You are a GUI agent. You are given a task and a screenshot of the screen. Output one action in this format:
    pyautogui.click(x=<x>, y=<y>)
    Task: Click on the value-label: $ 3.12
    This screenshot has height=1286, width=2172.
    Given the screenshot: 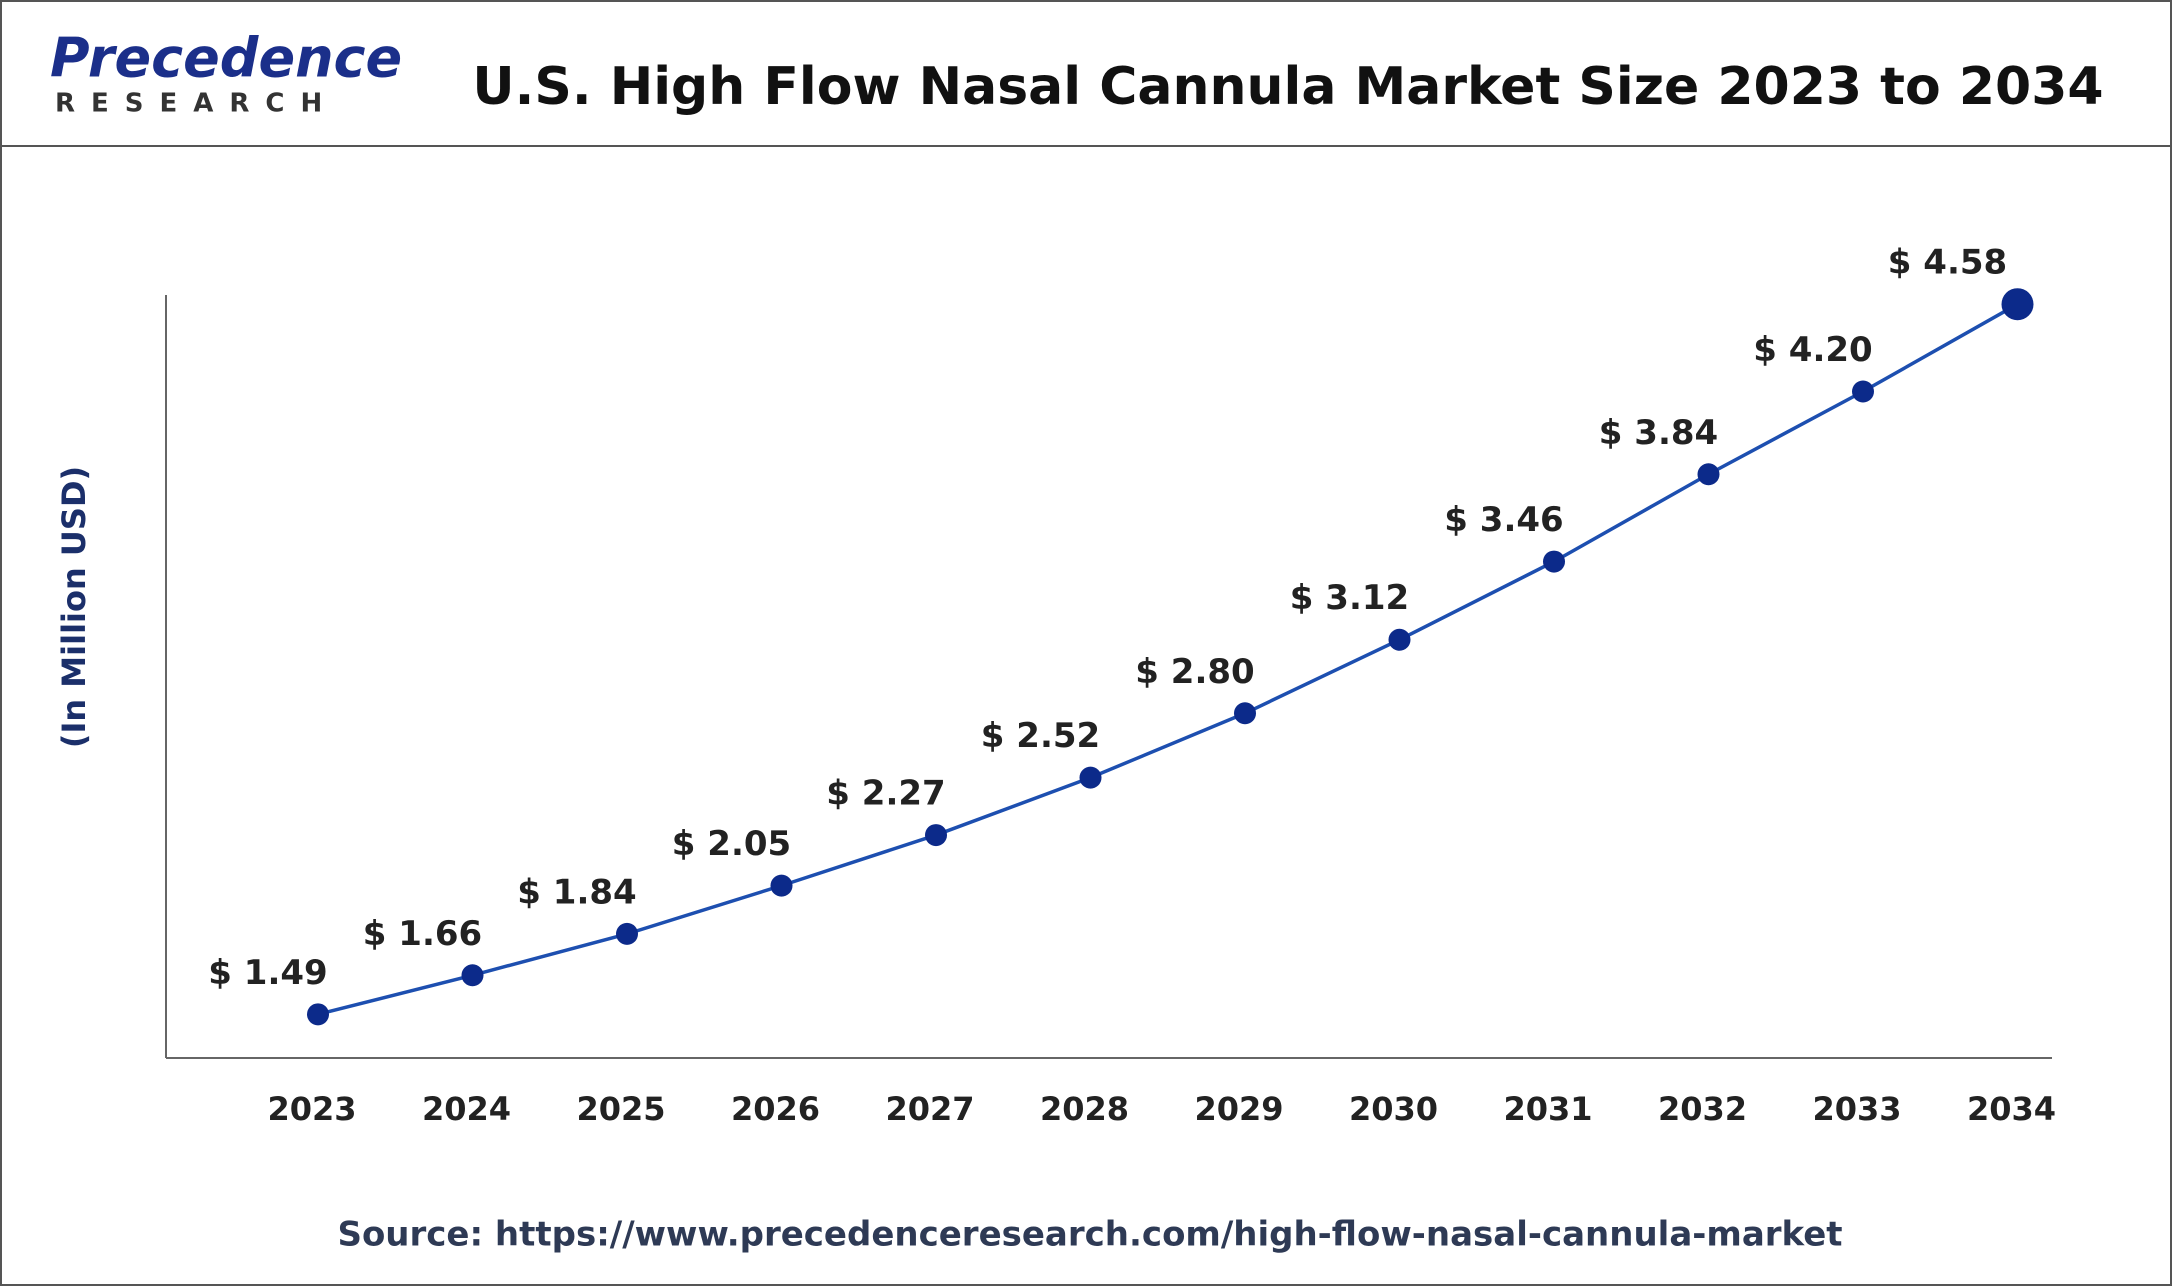 What is the action you would take?
    pyautogui.click(x=1349, y=598)
    